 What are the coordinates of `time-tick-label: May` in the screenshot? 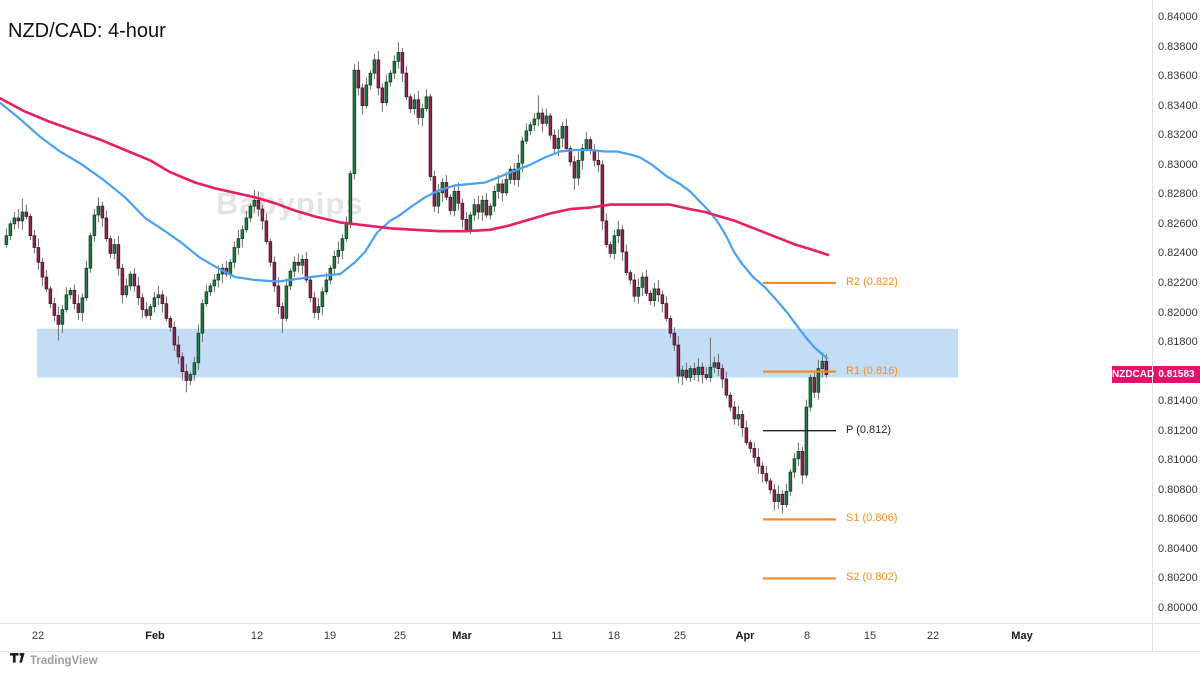 It's located at (1022, 636).